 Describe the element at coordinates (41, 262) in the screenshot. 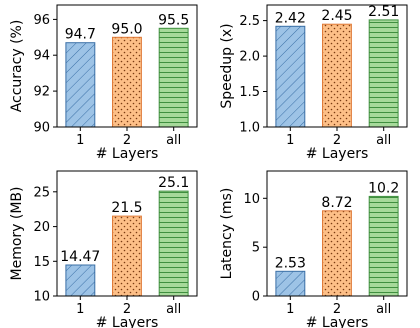

I see `y-tick-label: 15` at that location.